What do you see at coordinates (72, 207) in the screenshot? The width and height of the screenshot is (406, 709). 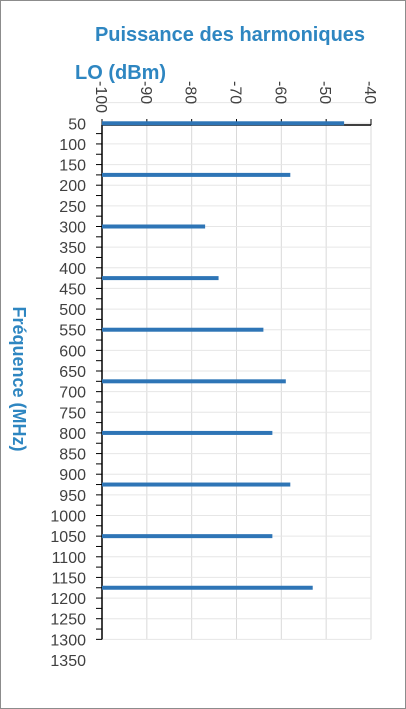 I see `y-tick-label: 250` at bounding box center [72, 207].